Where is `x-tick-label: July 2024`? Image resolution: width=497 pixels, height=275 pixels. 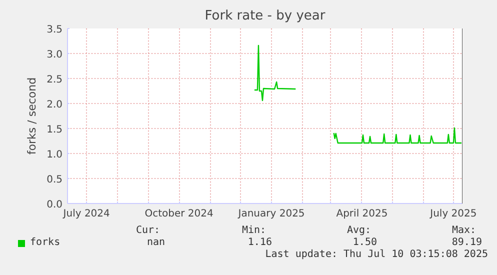 x-tick-label: July 2024 is located at coordinates (86, 214).